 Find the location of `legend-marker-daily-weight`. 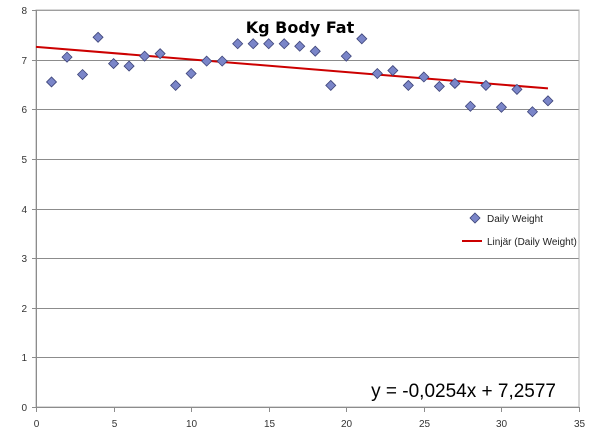

legend-marker-daily-weight is located at coordinates (475, 218).